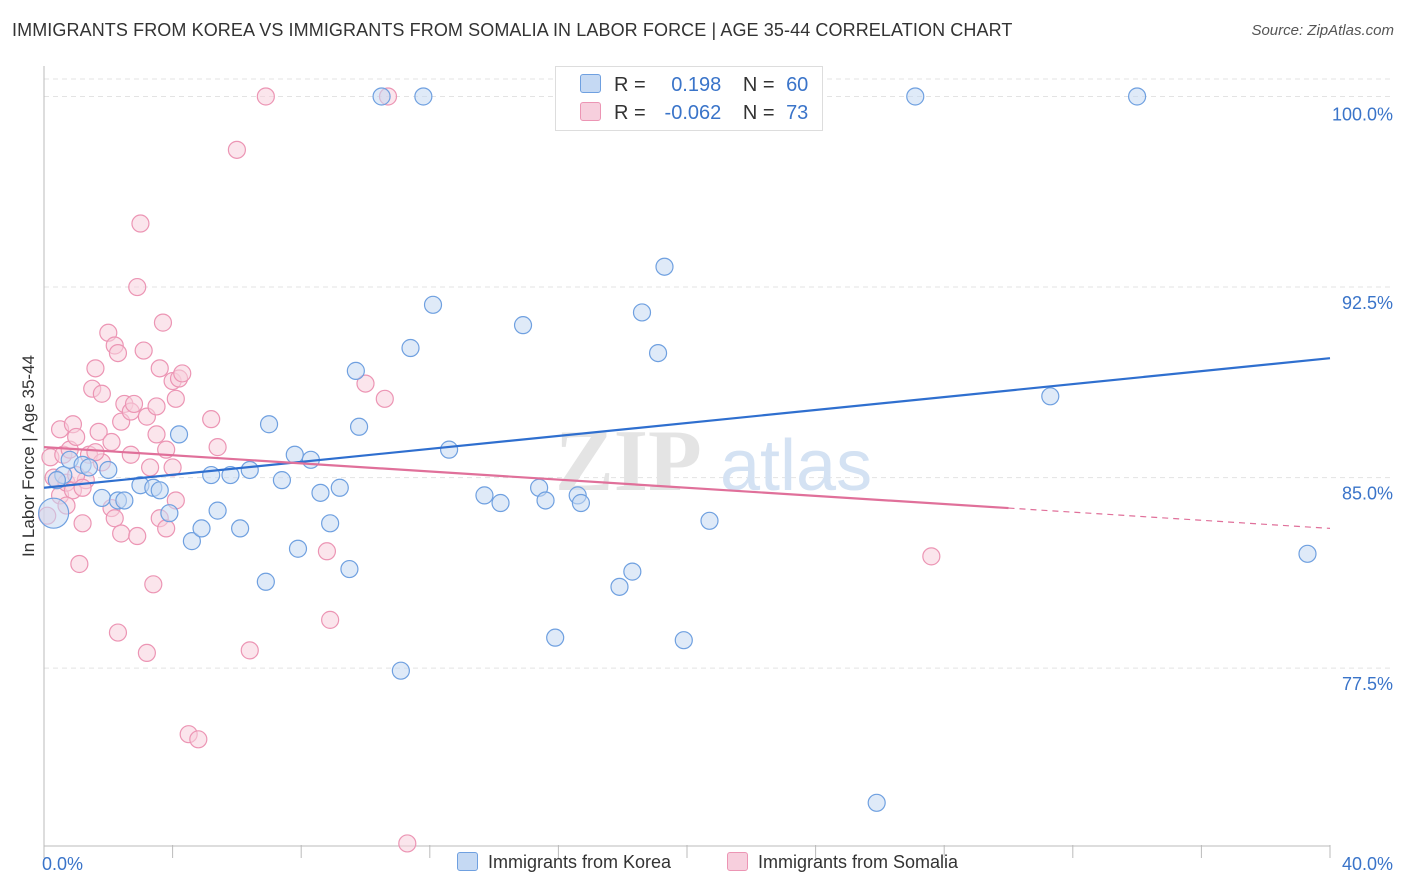 This screenshot has width=1406, height=892. What do you see at coordinates (717, 864) in the screenshot?
I see `x-tick-labels: 0.0% 40.0%` at bounding box center [717, 864].